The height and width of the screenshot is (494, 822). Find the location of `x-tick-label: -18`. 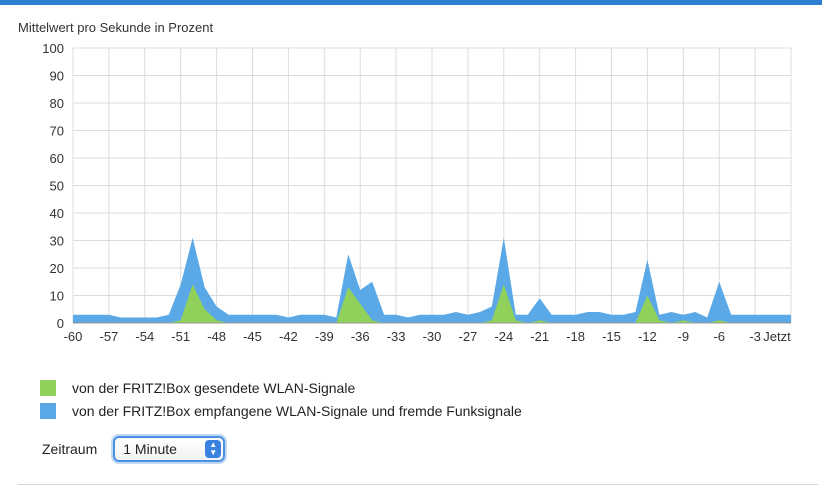

x-tick-label: -18 is located at coordinates (575, 336).